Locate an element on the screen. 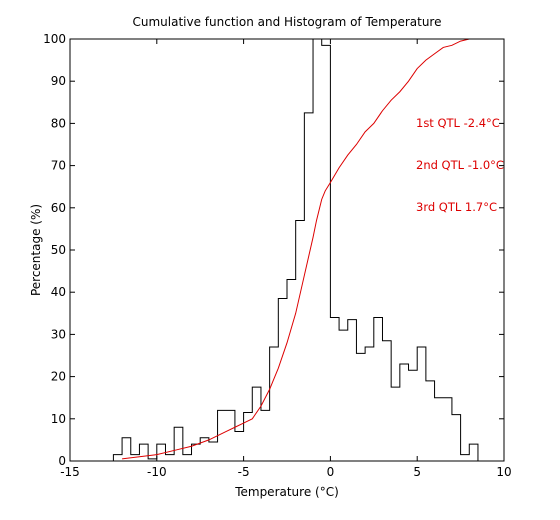  y-tick-label: 10 is located at coordinates (58, 419).